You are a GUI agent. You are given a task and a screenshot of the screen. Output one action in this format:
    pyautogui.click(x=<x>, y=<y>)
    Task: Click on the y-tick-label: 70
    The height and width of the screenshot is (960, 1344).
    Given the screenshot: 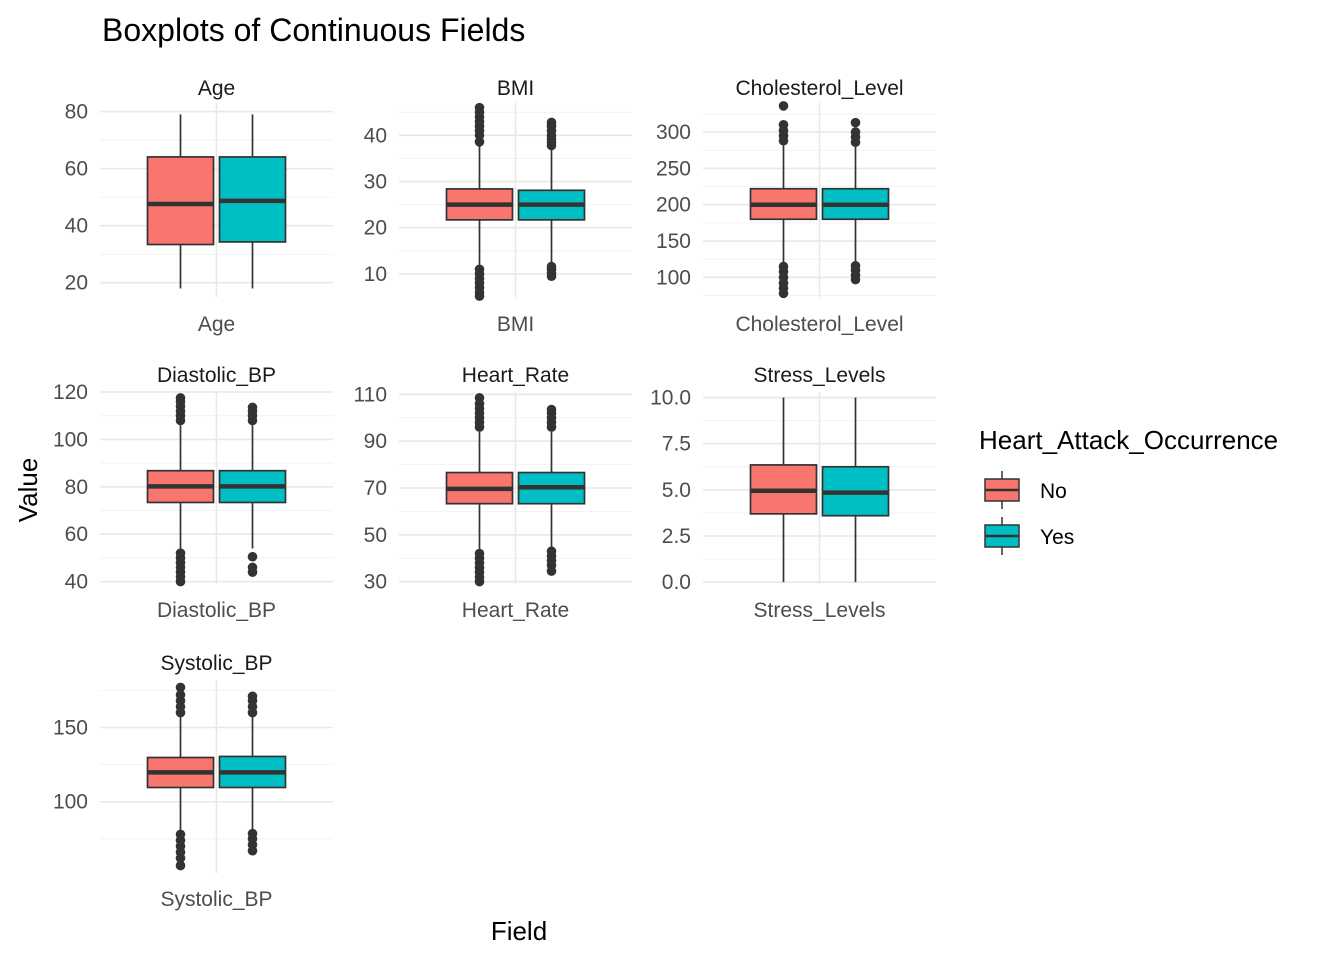 What is the action you would take?
    pyautogui.click(x=375, y=488)
    